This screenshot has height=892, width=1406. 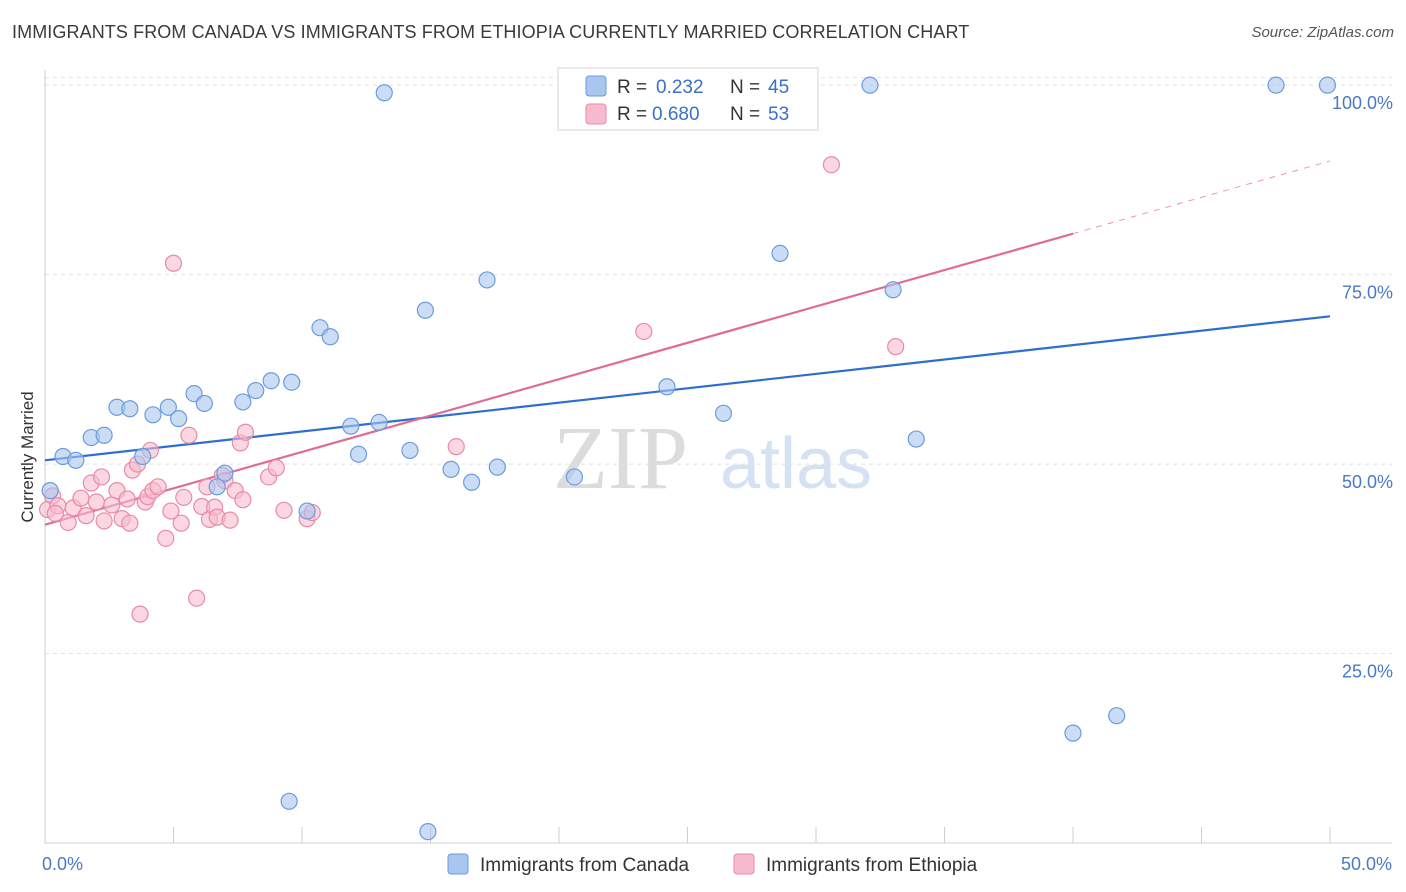 What do you see at coordinates (585, 865) in the screenshot?
I see `bottom-legend-label-canada: Immigrants from Canada` at bounding box center [585, 865].